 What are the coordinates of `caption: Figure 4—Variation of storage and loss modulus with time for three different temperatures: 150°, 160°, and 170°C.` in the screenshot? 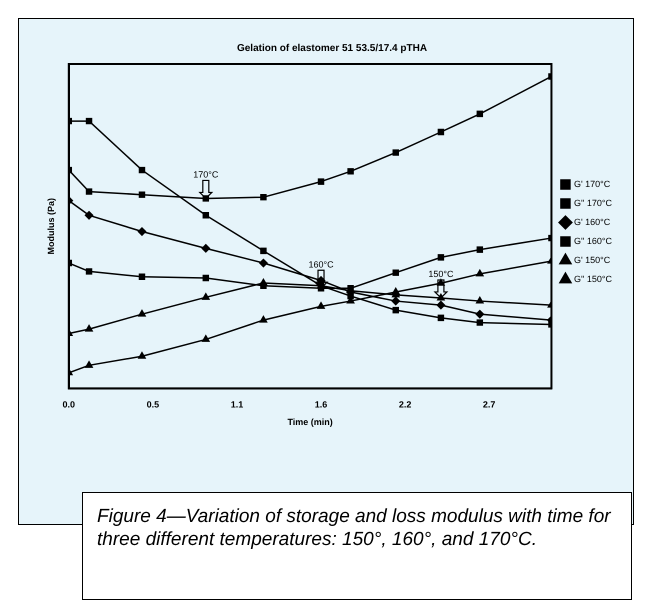 It's located at (357, 546).